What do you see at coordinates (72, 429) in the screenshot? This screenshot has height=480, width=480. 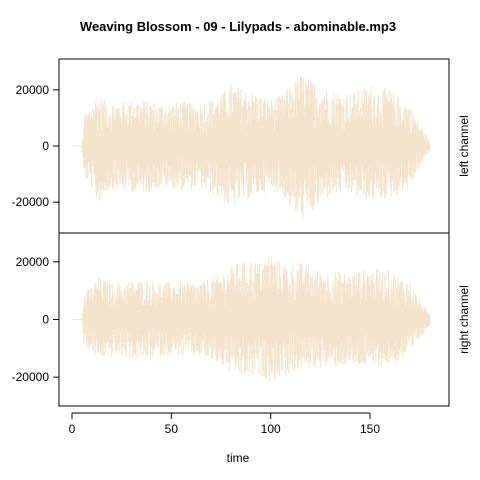 I see `x-tick-label: 0` at bounding box center [72, 429].